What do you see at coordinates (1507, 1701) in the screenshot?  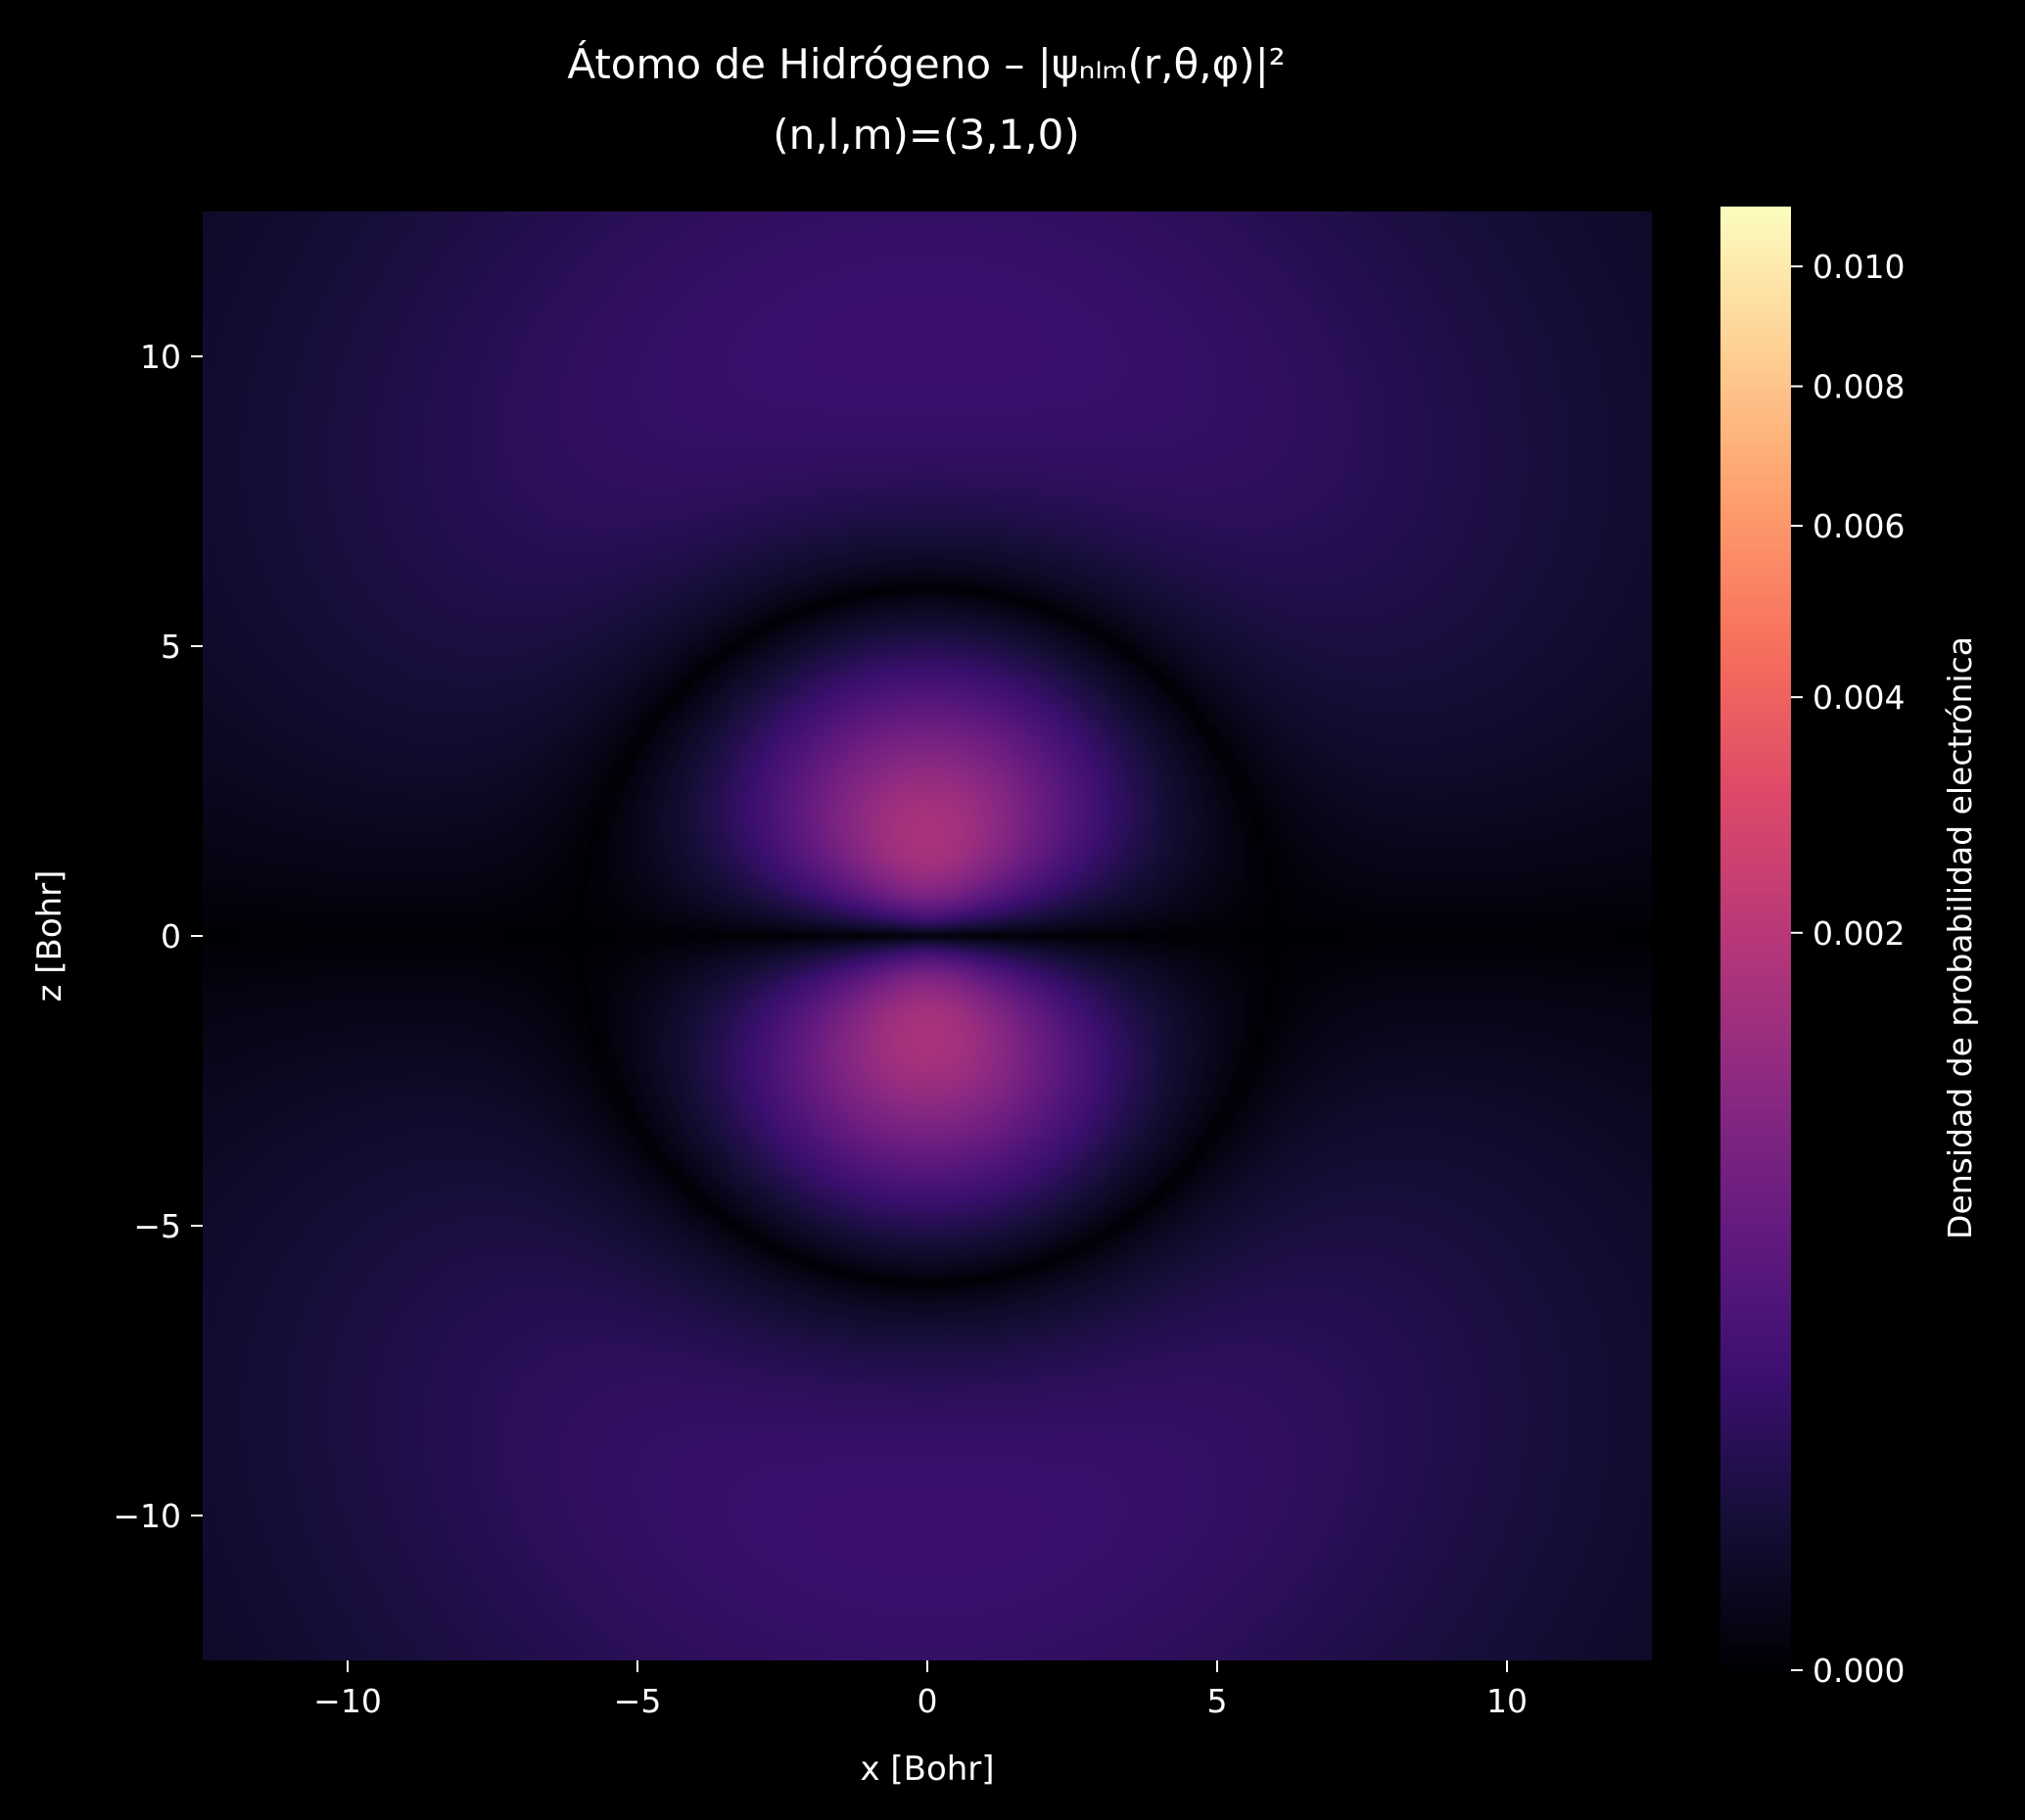 I see `x-tick-label: 10` at bounding box center [1507, 1701].